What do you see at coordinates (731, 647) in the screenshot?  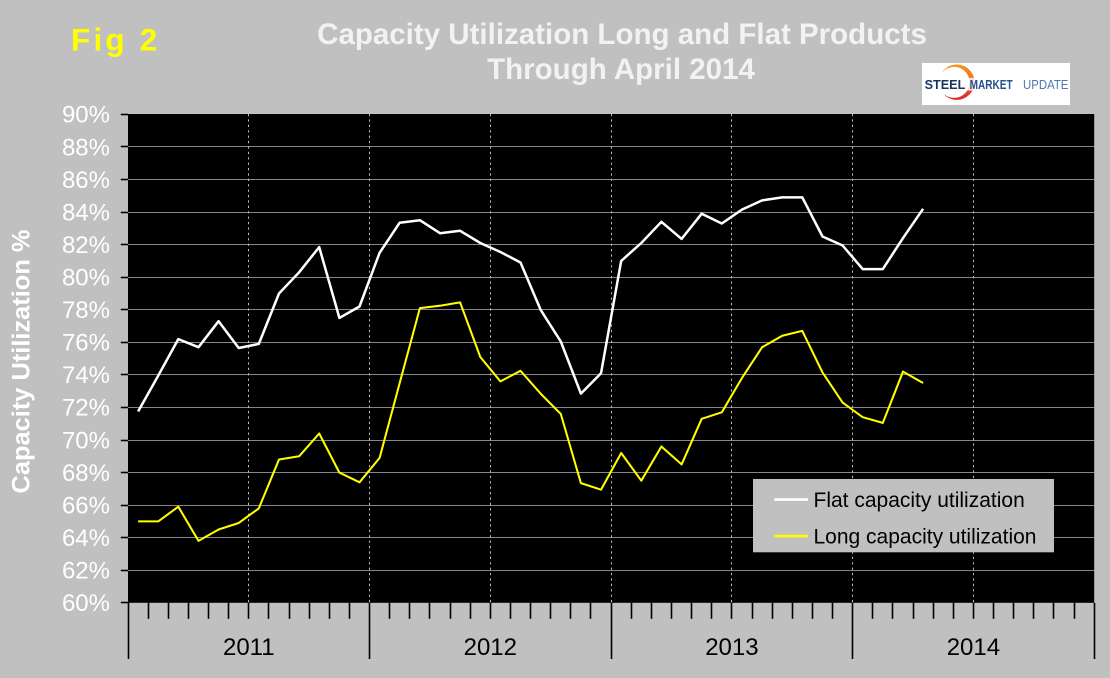 I see `svg-text: 2013` at bounding box center [731, 647].